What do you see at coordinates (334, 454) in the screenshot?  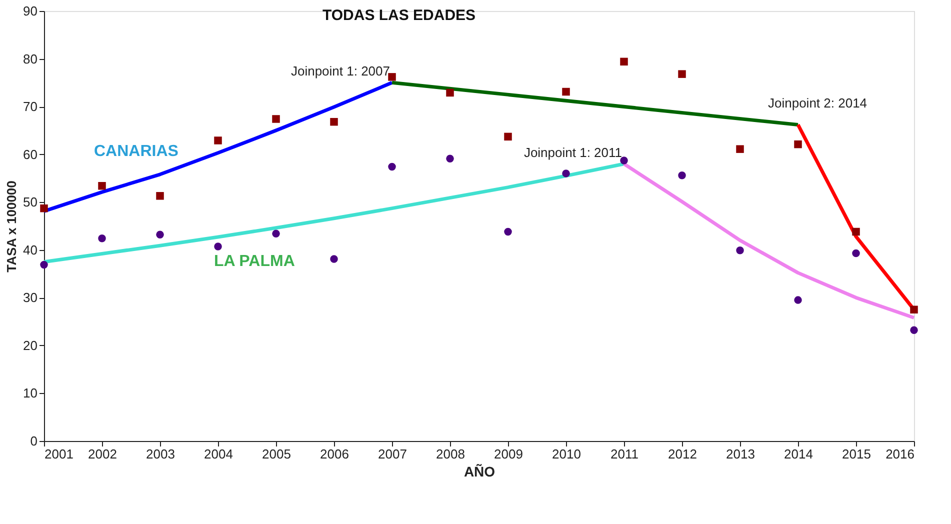 I see `x-tick-label: 2006` at bounding box center [334, 454].